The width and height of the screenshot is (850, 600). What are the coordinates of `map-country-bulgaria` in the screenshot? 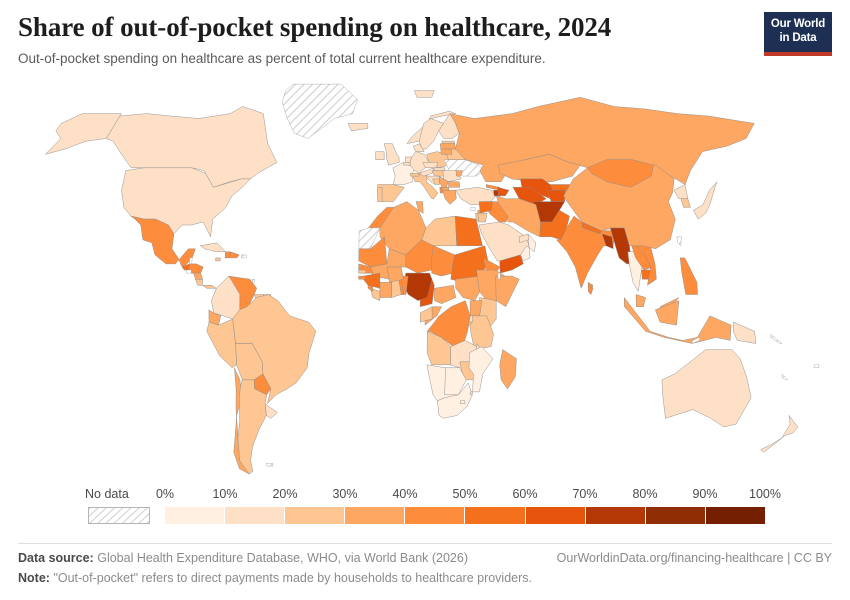 It's located at (454, 184).